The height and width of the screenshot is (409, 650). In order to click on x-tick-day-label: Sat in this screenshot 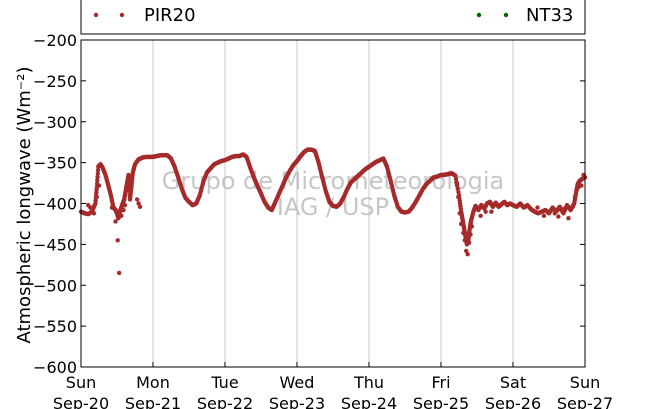, I will do `click(513, 382)`.